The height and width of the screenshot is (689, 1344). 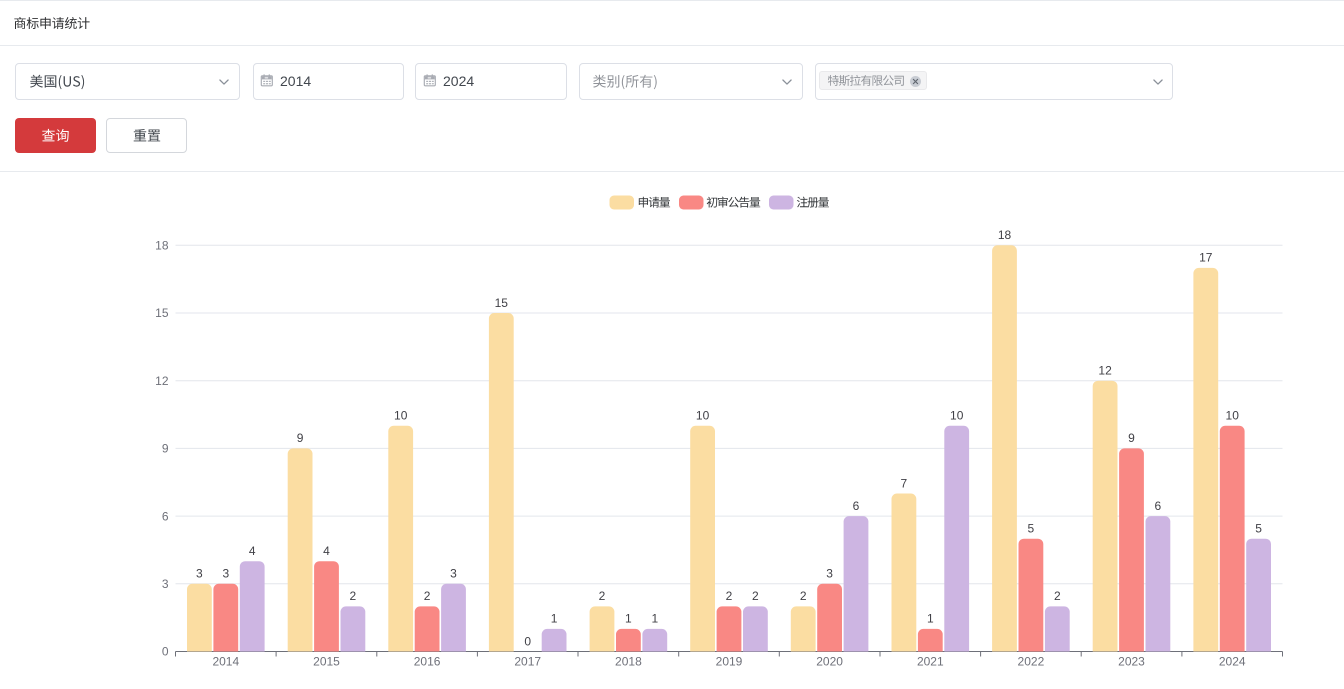 I want to click on svg-text: 2014, so click(x=225, y=662).